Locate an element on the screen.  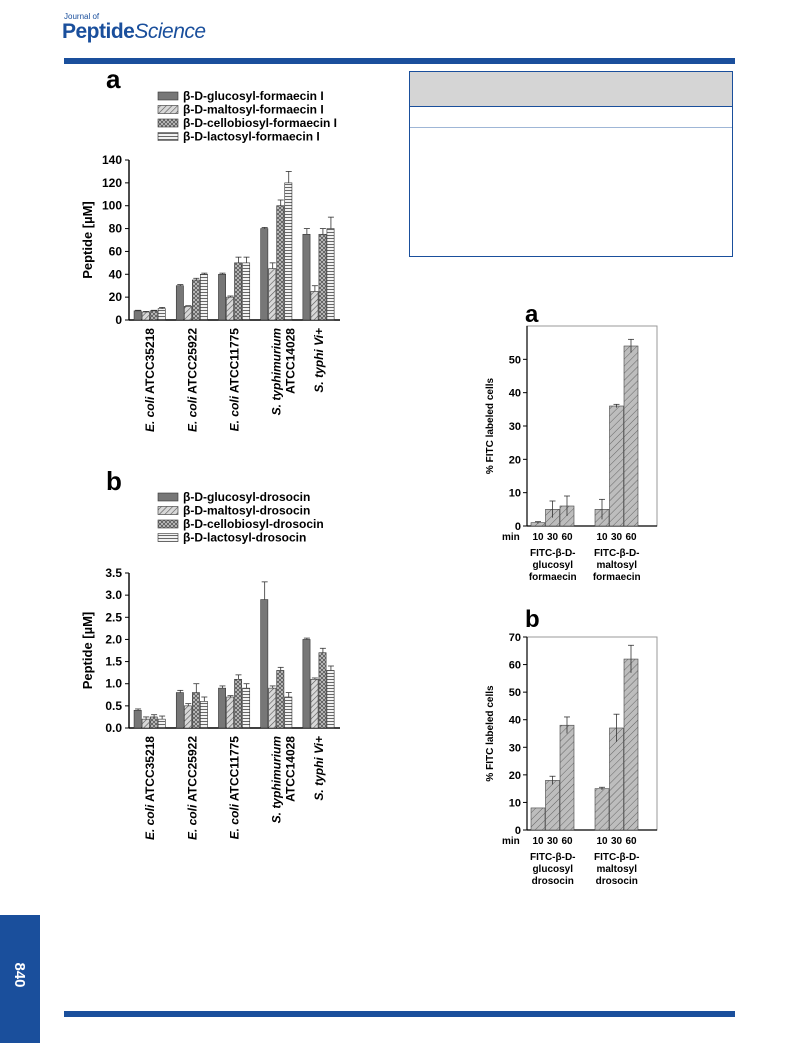
y-tick-label: 30 is located at coordinates (515, 427).